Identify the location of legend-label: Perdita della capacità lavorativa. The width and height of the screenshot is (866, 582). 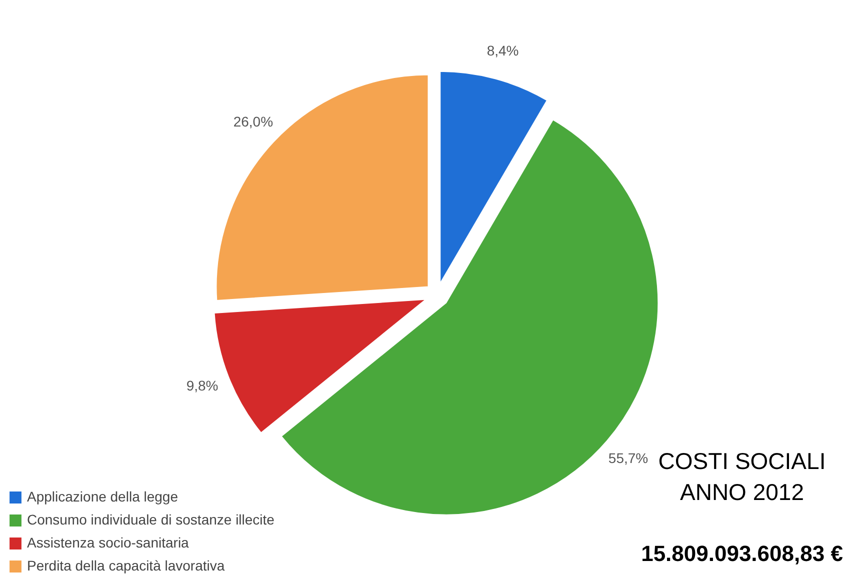
(126, 566).